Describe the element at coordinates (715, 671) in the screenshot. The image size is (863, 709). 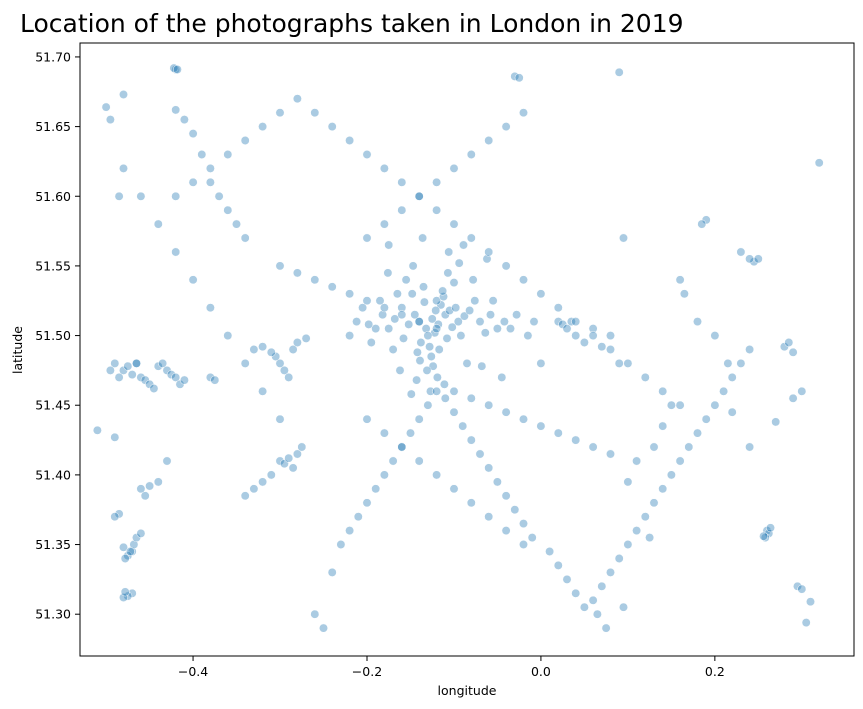
I see `x-tick-label: 0.2` at that location.